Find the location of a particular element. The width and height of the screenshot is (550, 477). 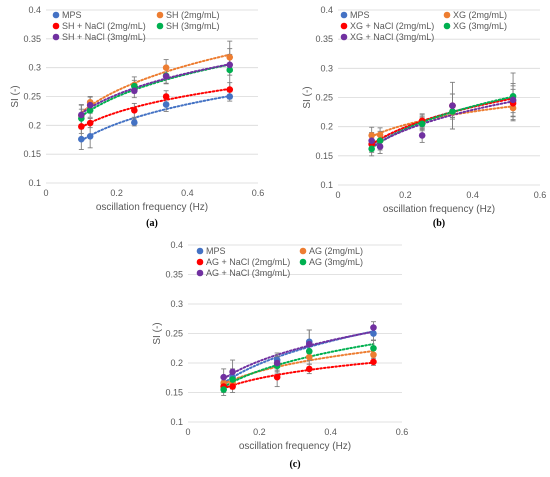

legend-entry: XG (3mg/mL) is located at coordinates (480, 26).